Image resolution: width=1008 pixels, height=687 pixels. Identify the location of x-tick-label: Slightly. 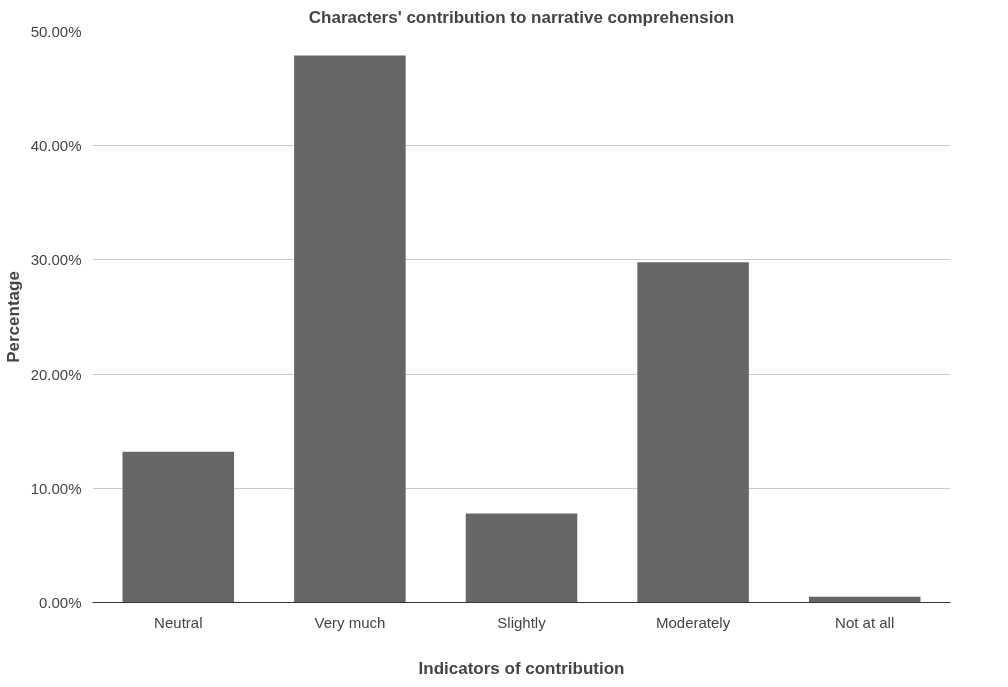
(522, 622).